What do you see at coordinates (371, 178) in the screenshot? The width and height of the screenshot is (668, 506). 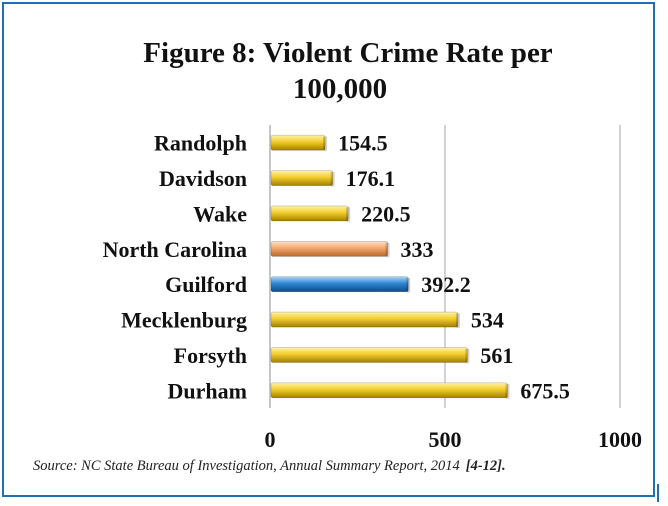 I see `value-label-davidson: 176.1` at bounding box center [371, 178].